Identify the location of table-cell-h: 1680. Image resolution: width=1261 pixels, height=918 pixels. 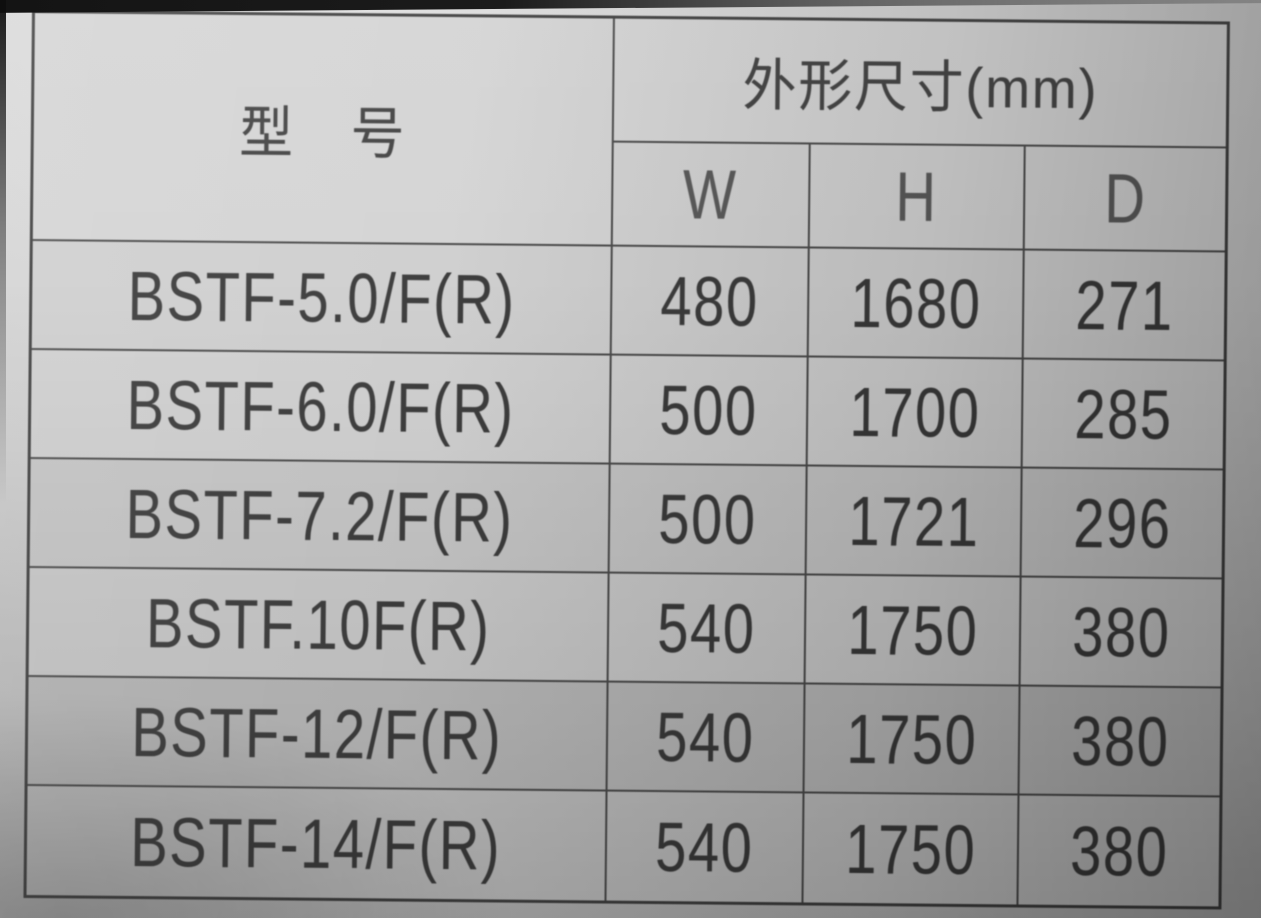
(916, 304).